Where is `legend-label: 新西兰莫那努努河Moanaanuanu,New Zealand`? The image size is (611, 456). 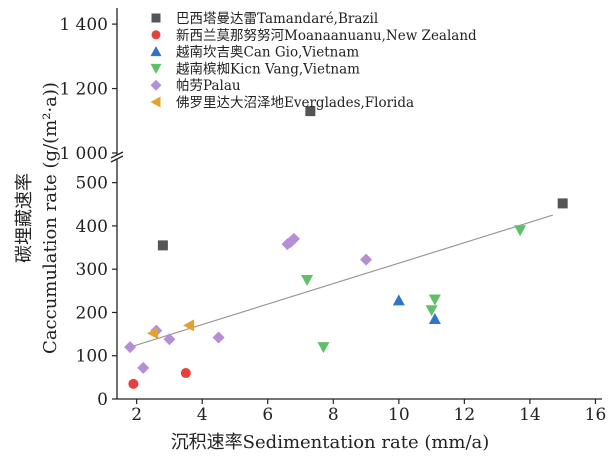
legend-label: 新西兰莫那努努河Moanaanuanu,New Zealand is located at coordinates (326, 36).